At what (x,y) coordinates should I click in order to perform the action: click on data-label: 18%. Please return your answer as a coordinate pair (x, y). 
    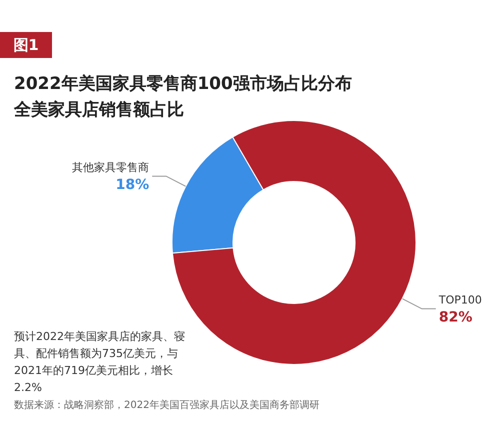
    Looking at the image, I should click on (133, 184).